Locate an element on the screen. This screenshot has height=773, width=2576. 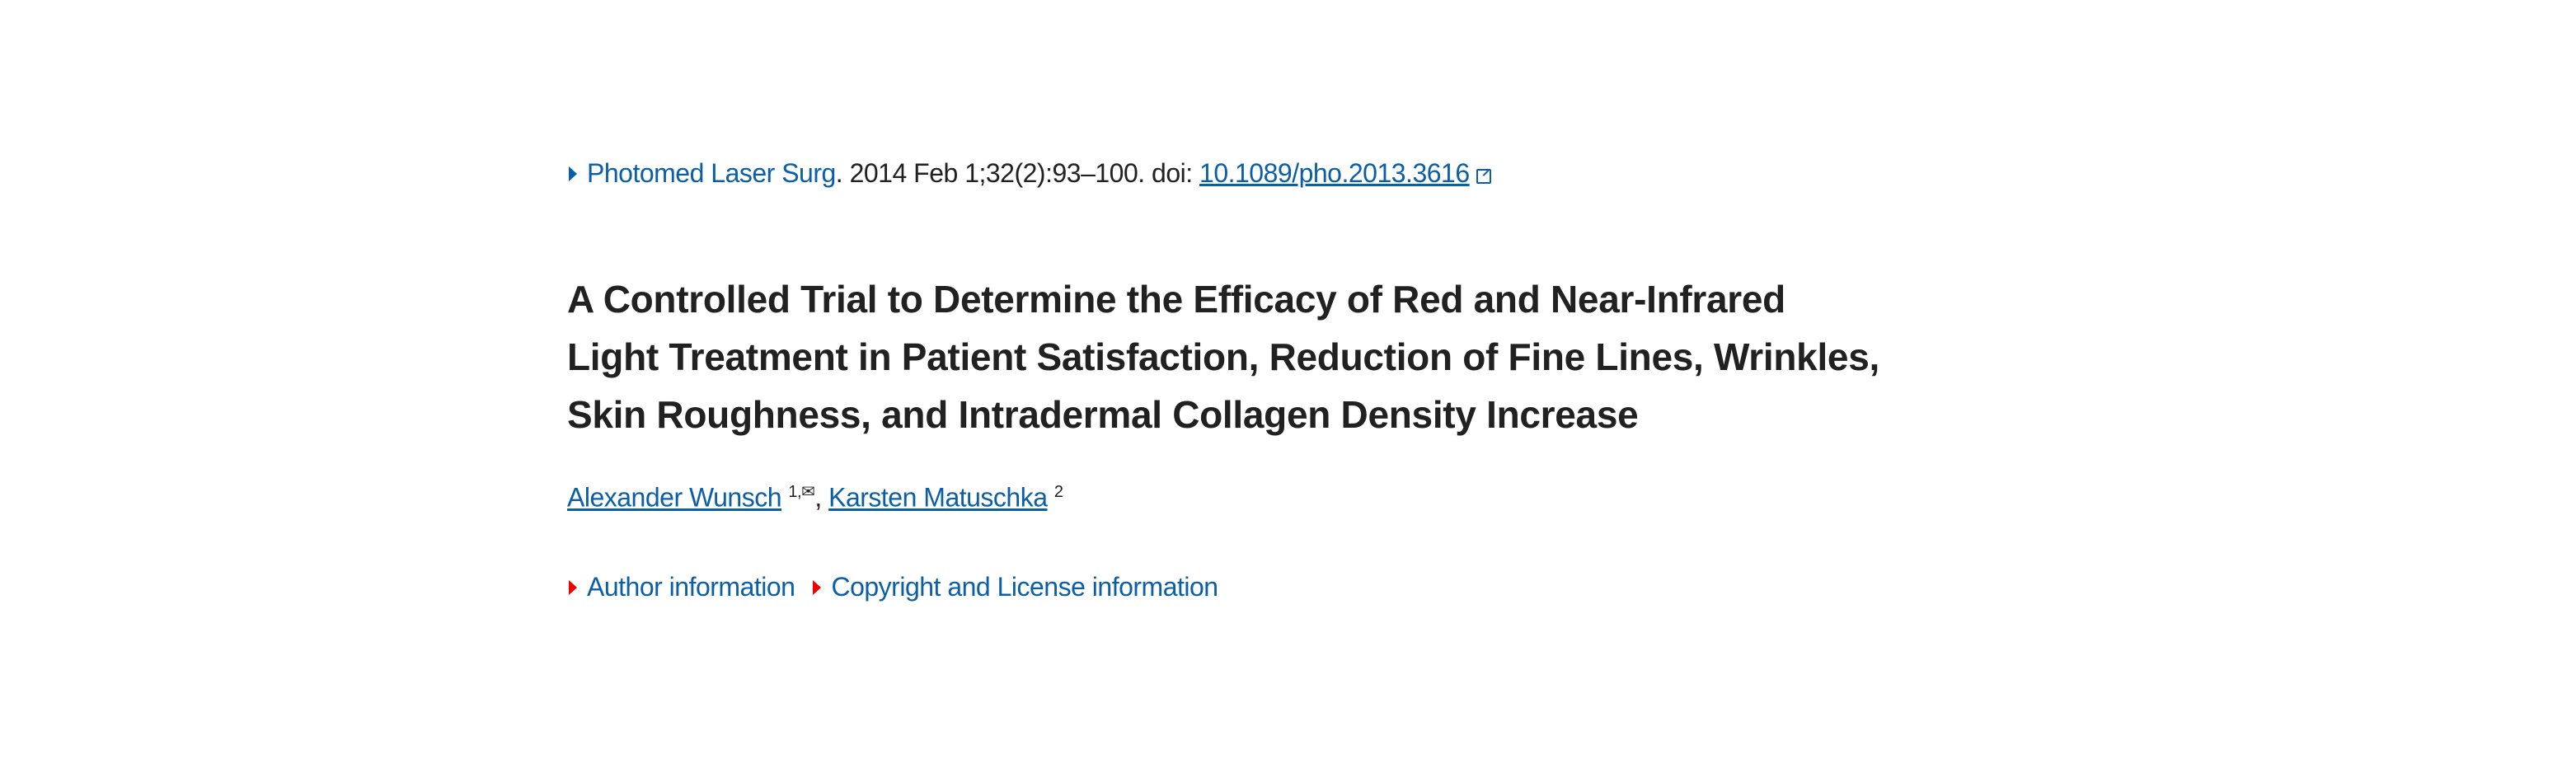
journal-link: Photomed Laser Surg is located at coordinates (711, 173).